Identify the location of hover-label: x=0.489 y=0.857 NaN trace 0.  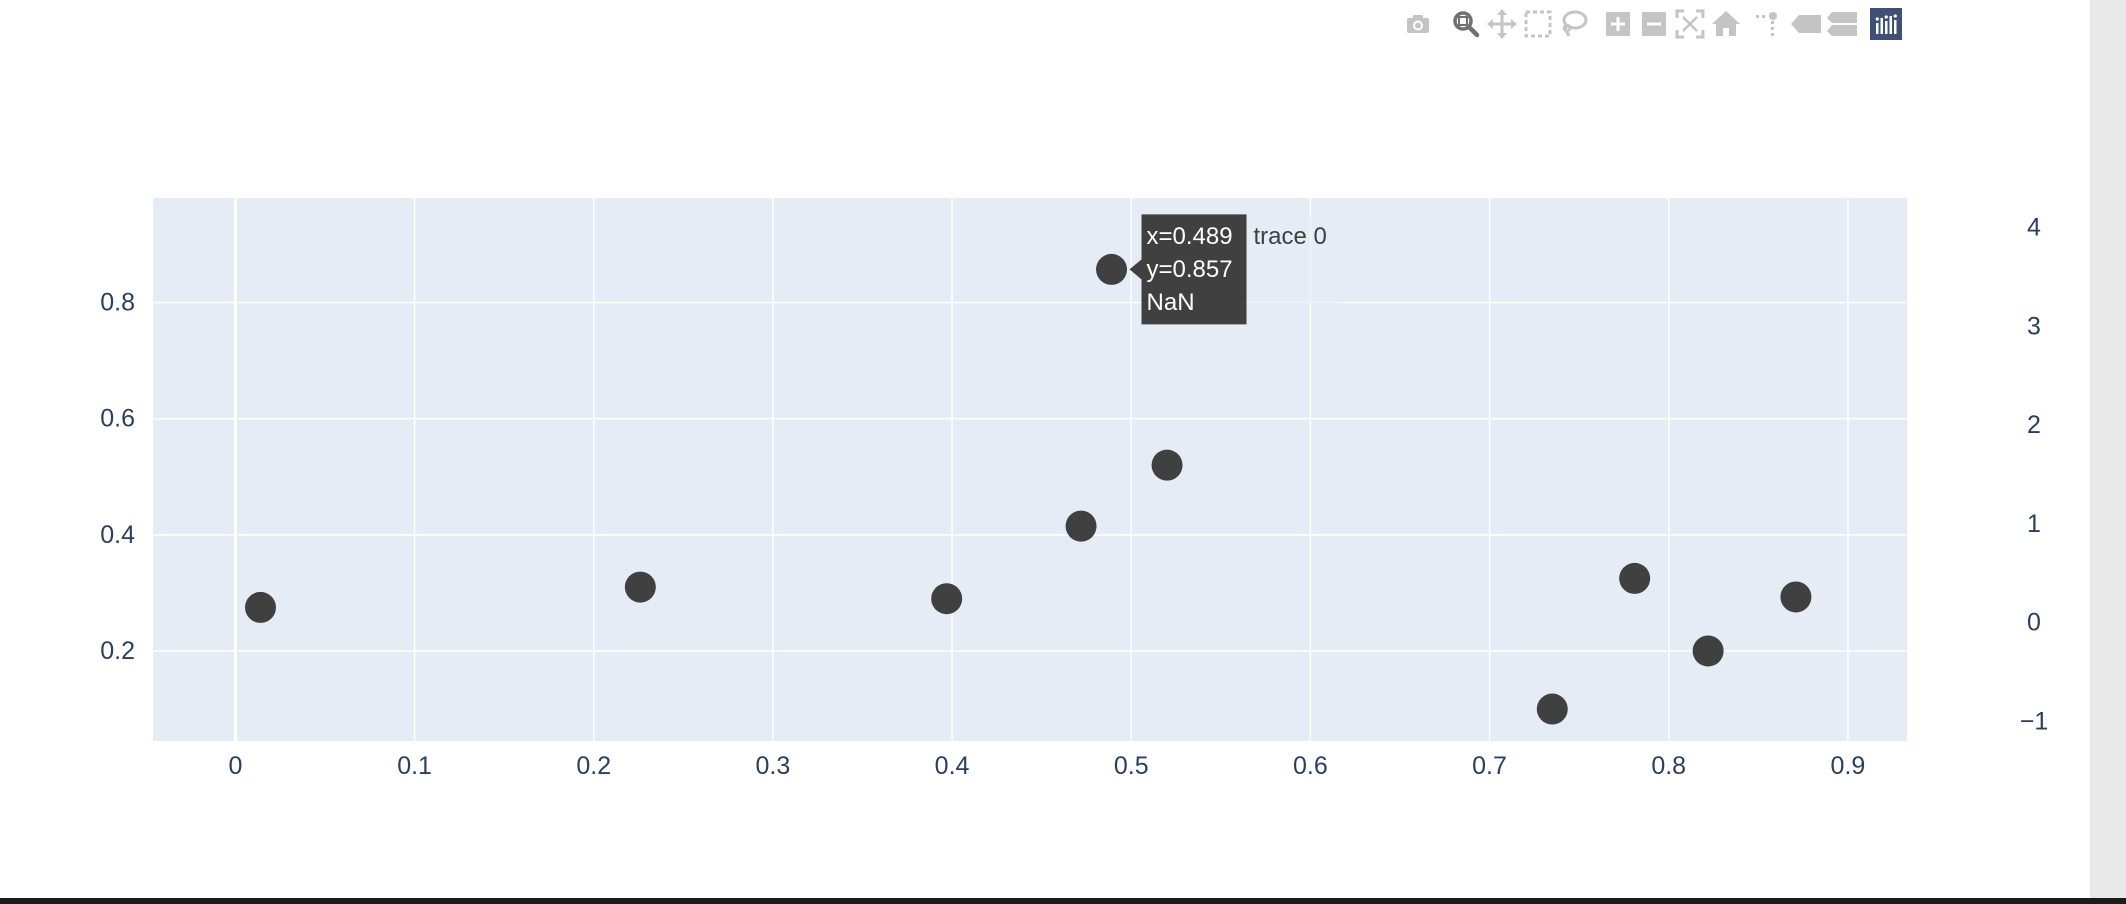
(1236, 269).